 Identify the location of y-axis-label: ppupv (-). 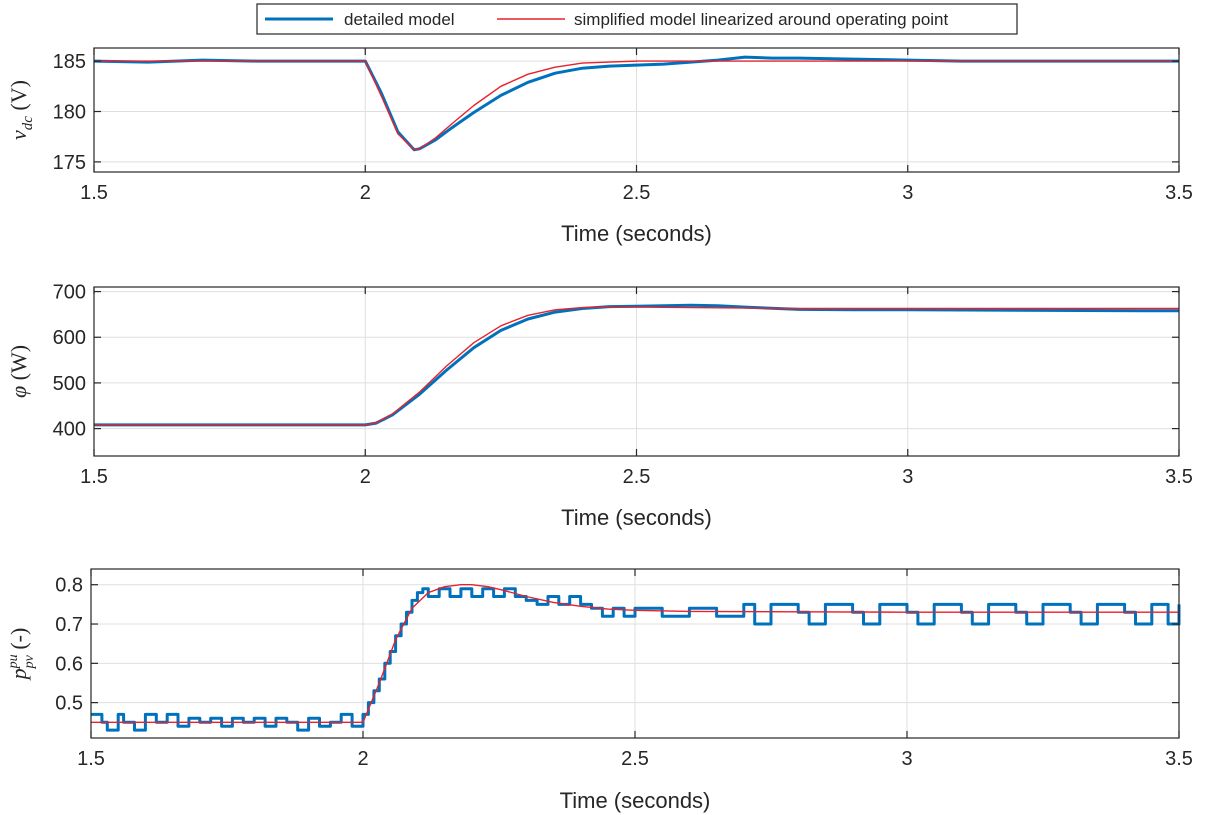
(21, 655).